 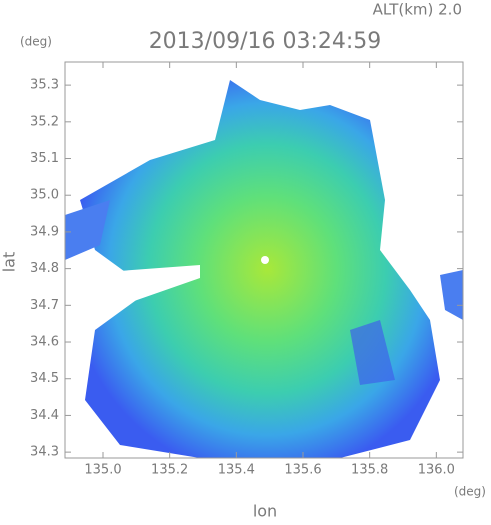 What do you see at coordinates (44, 195) in the screenshot?
I see `y-tick-label: 35.0` at bounding box center [44, 195].